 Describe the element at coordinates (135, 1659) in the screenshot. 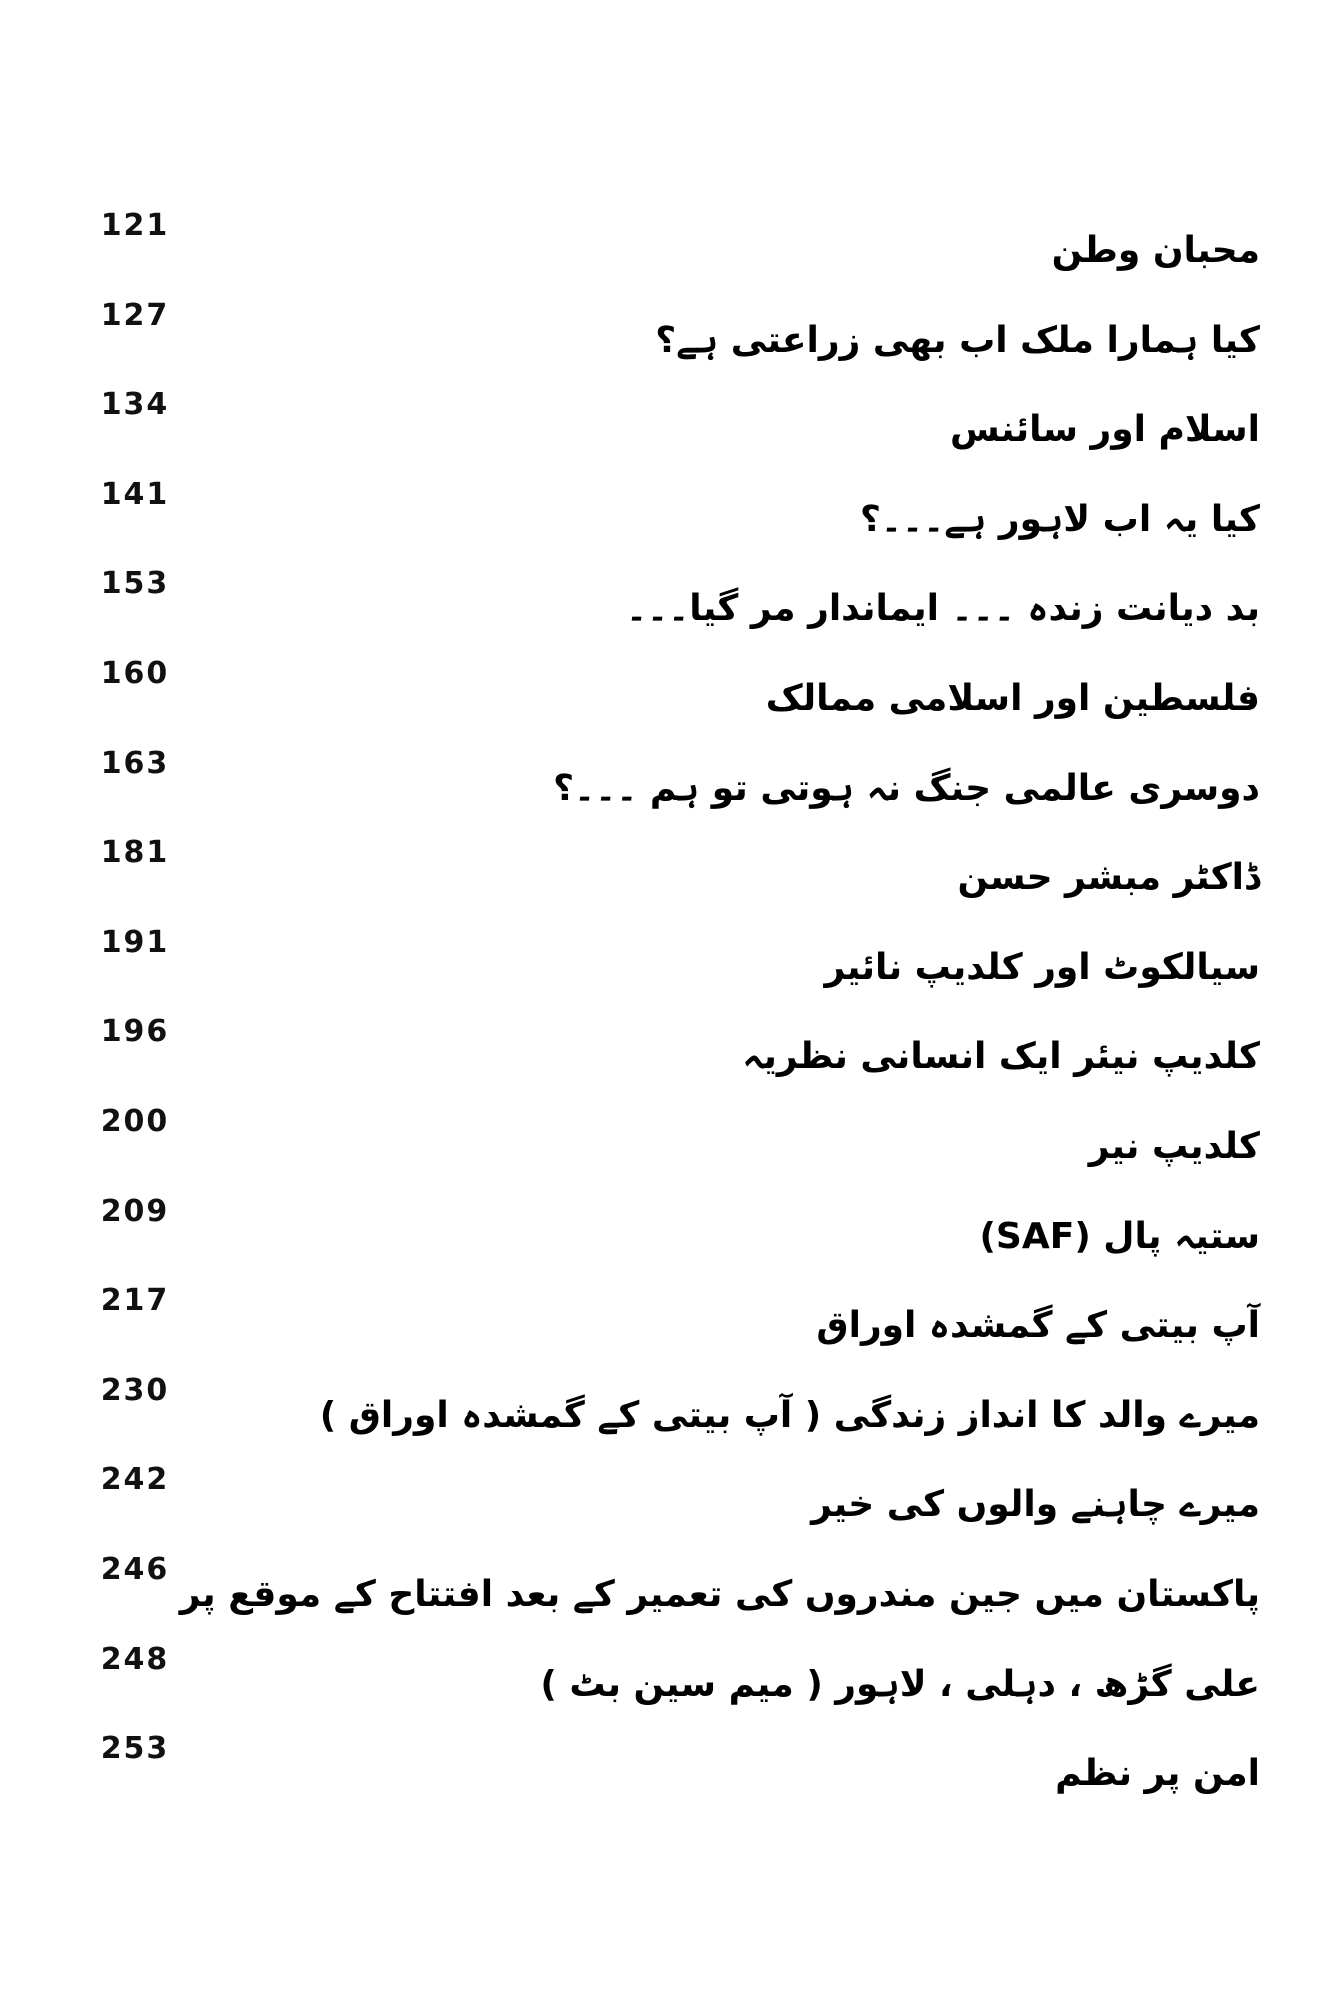

I see `page-number: 248` at that location.